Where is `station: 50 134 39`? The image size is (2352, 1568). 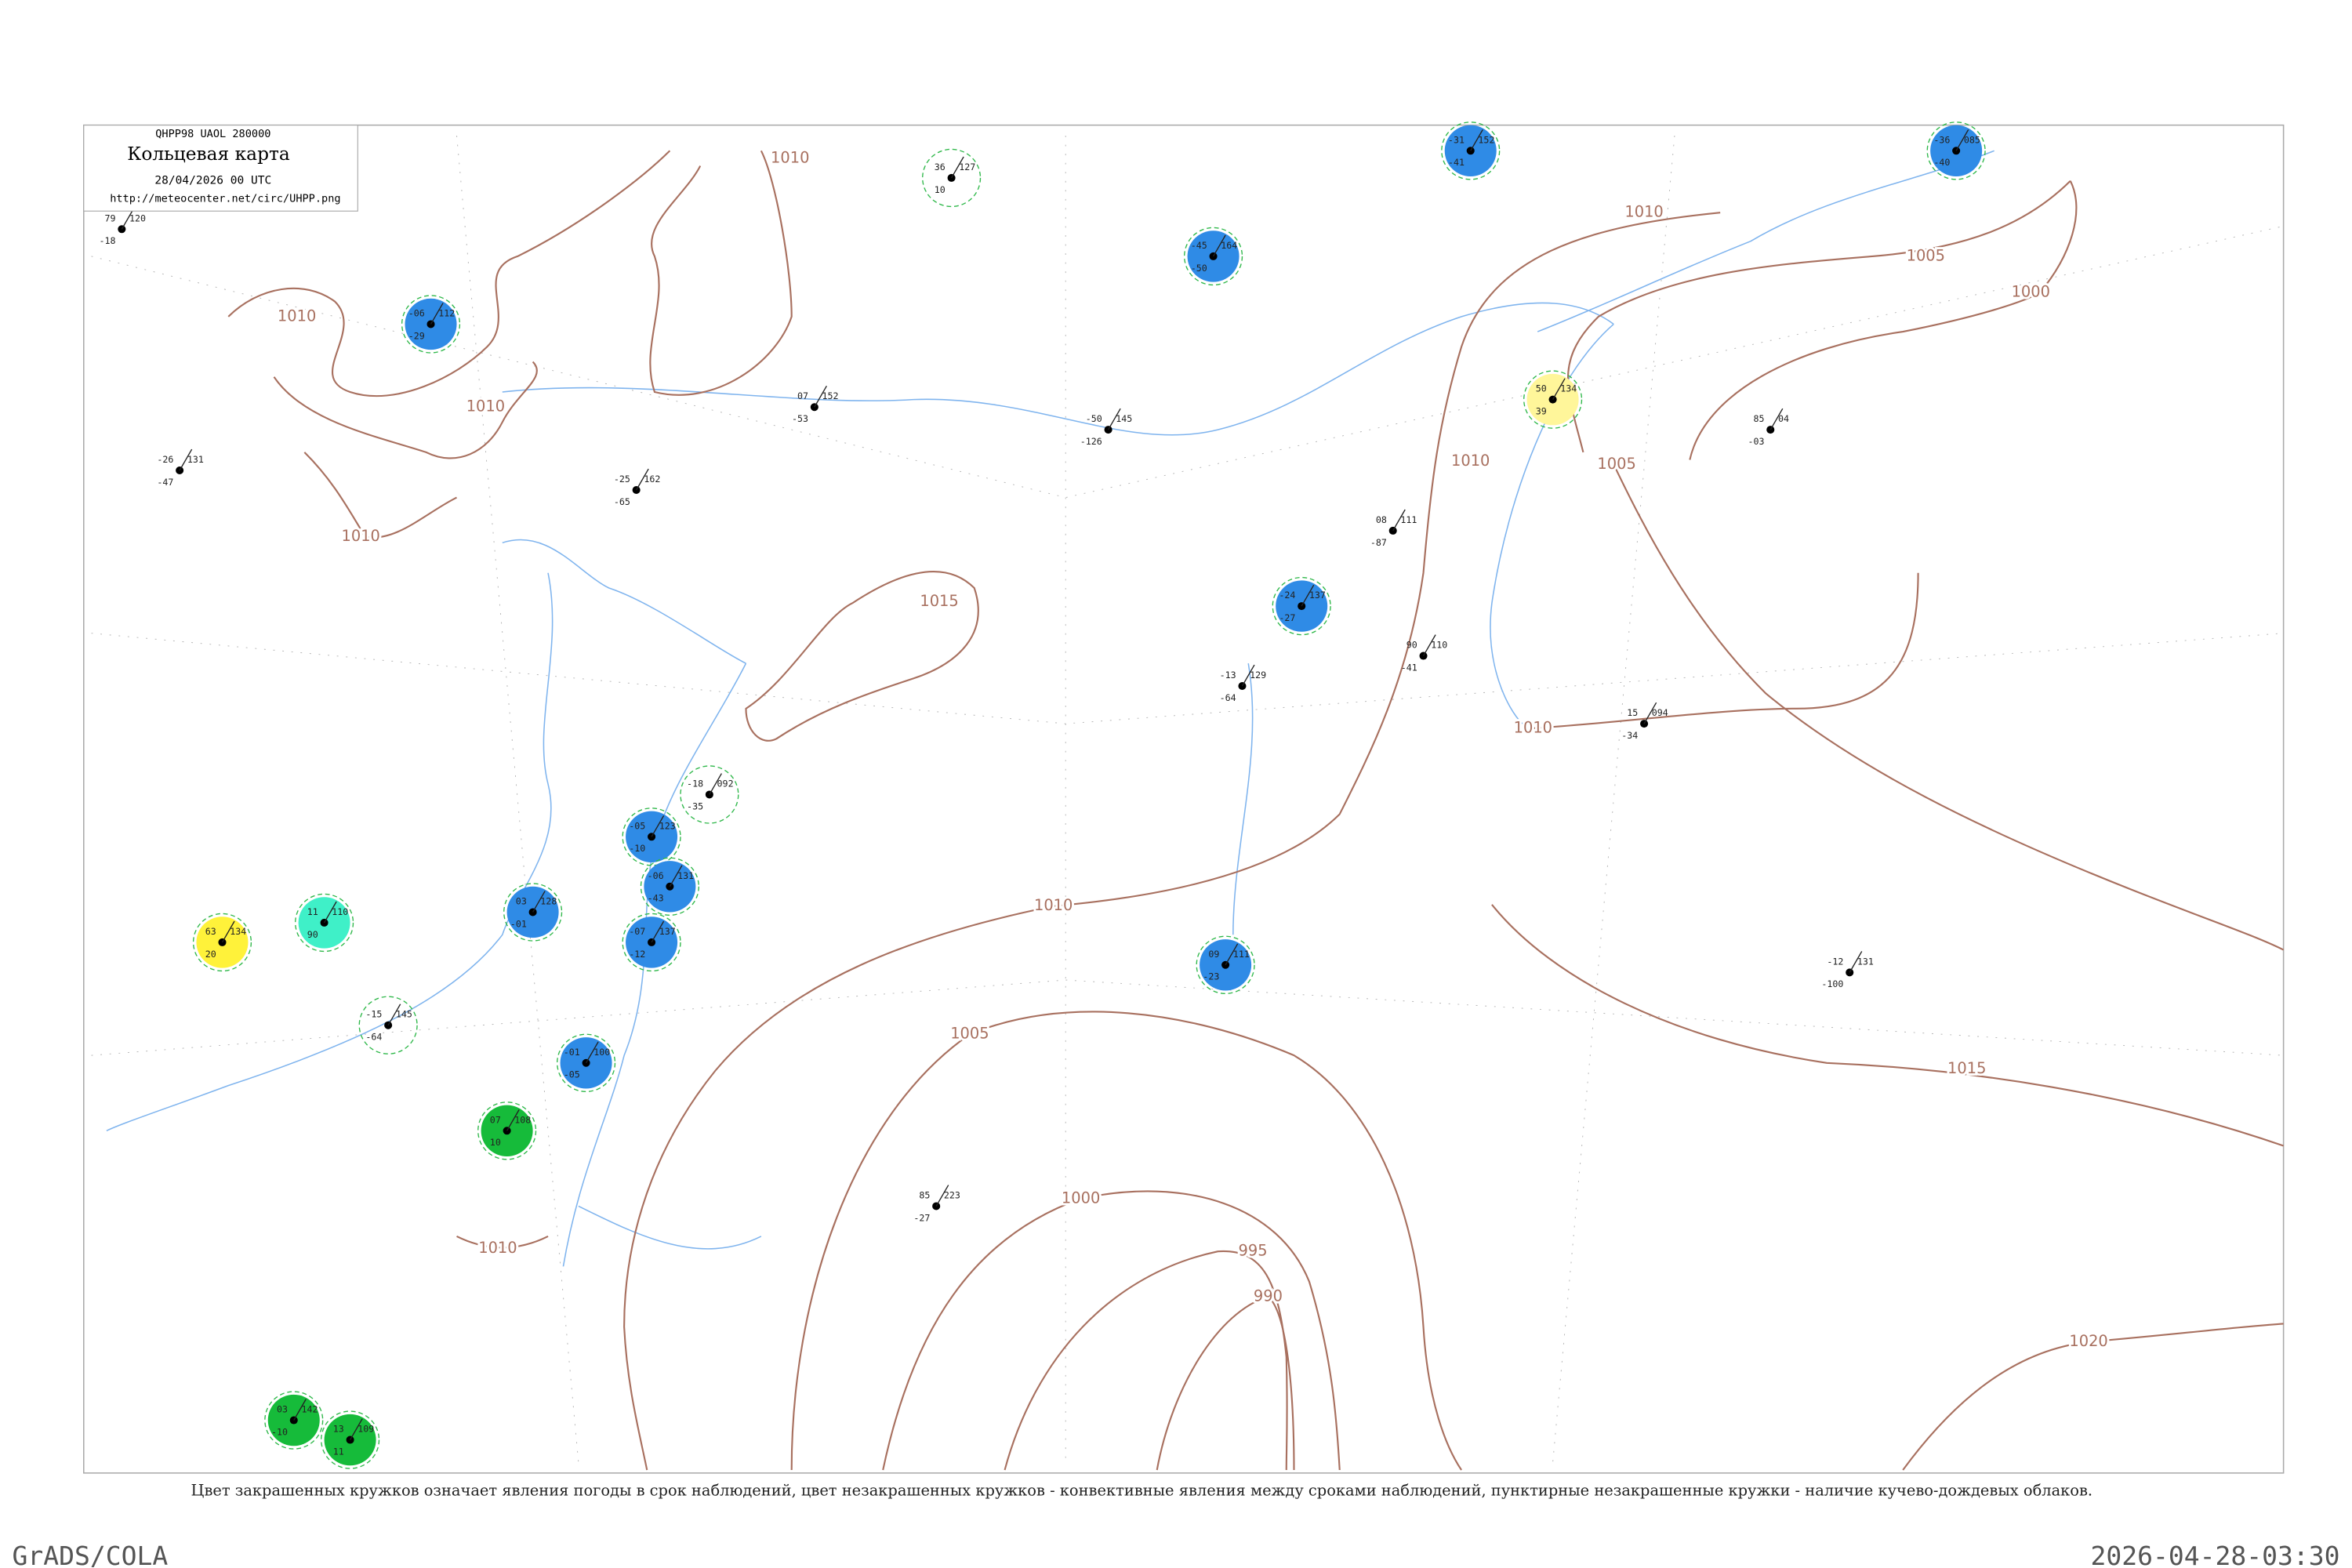
station: 50 134 39 is located at coordinates (1553, 399).